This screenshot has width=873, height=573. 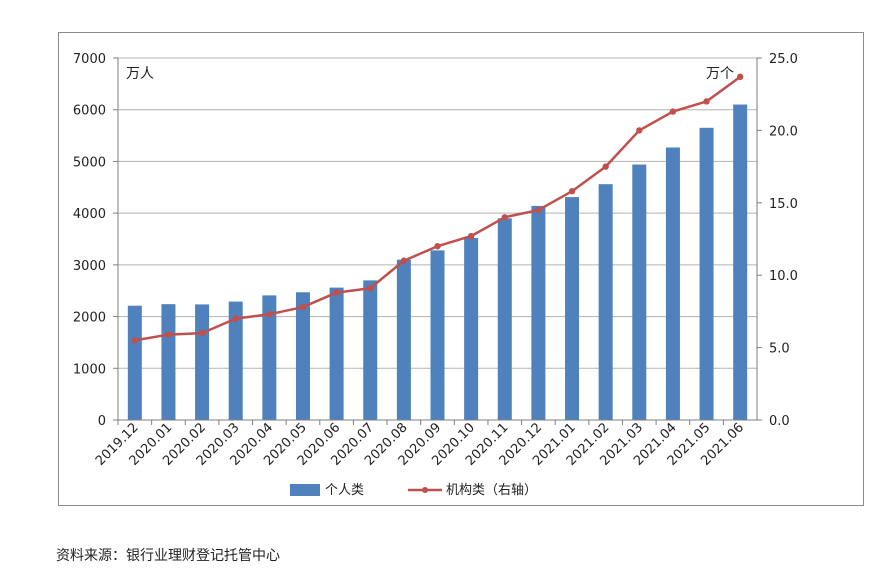 I want to click on left-tick-label: 0, so click(x=102, y=421).